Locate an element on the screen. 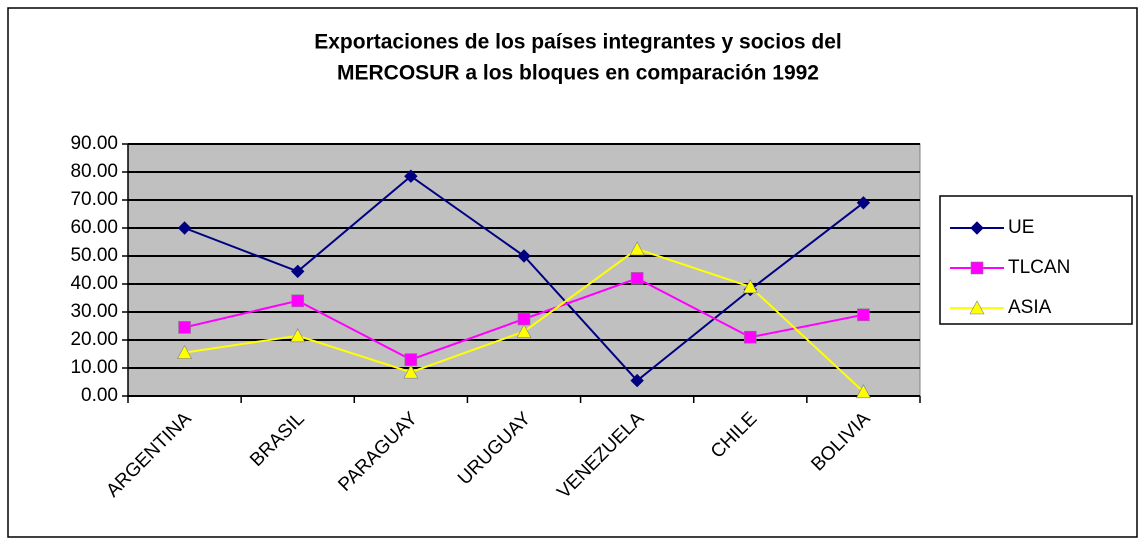 The image size is (1145, 546). legend-label: TLCAN is located at coordinates (1039, 267).